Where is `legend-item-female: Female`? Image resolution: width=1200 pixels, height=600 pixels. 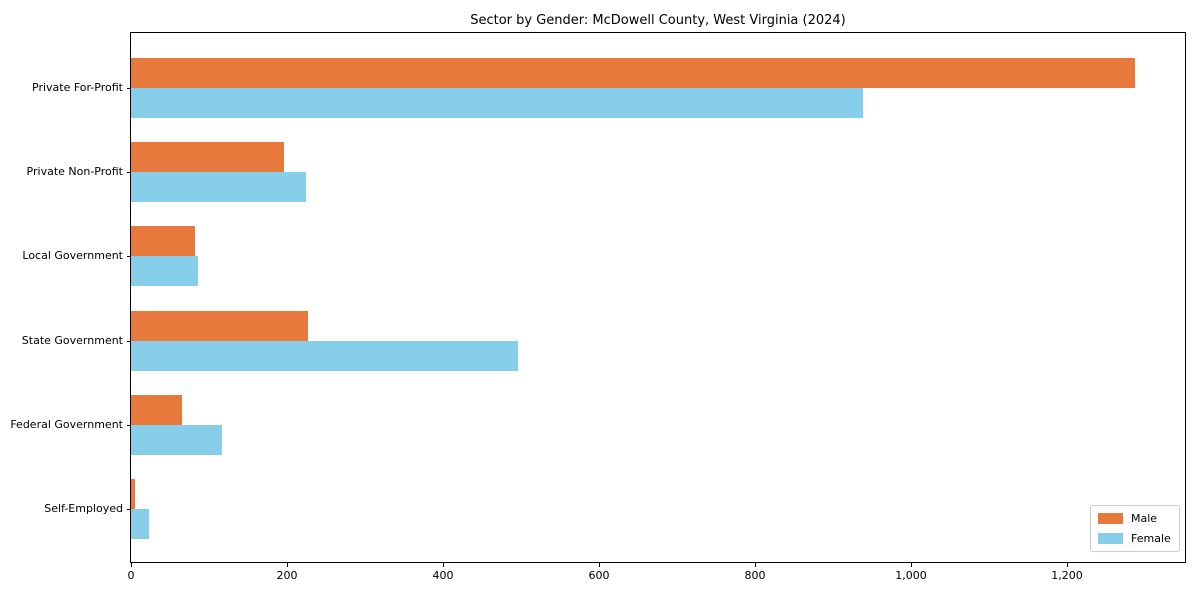
legend-item-female: Female is located at coordinates (1134, 538).